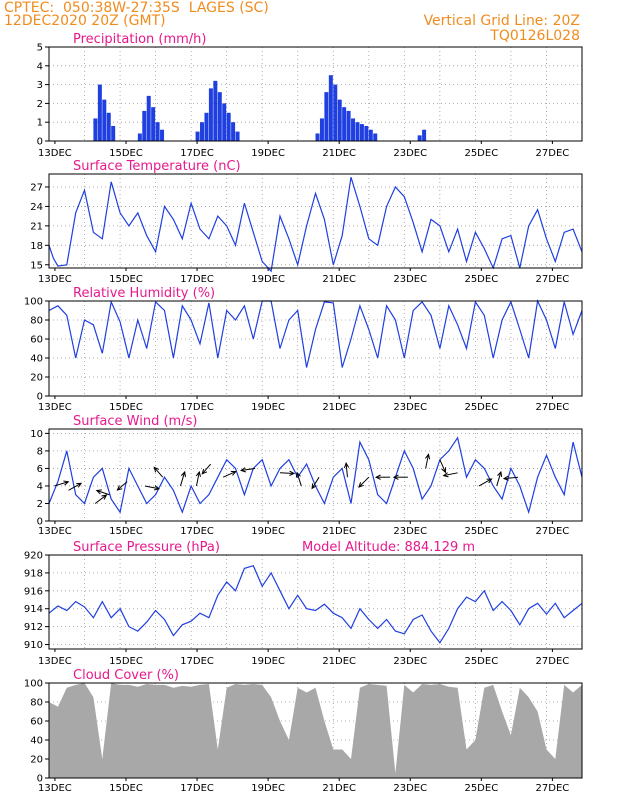  Describe the element at coordinates (40, 451) in the screenshot. I see `y-tick-label: 8` at that location.